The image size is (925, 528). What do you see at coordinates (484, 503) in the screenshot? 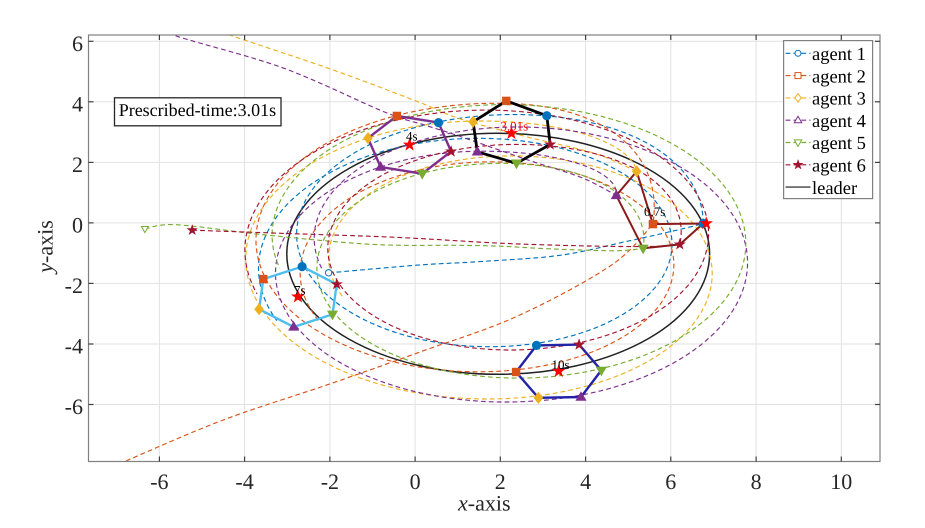
I see `svg-text: x-axis` at bounding box center [484, 503].